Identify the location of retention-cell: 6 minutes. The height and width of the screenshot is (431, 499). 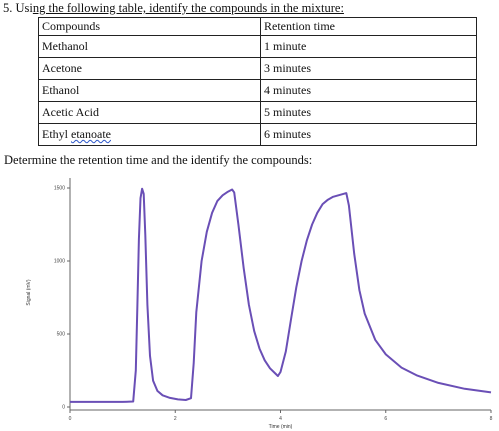
(368, 134).